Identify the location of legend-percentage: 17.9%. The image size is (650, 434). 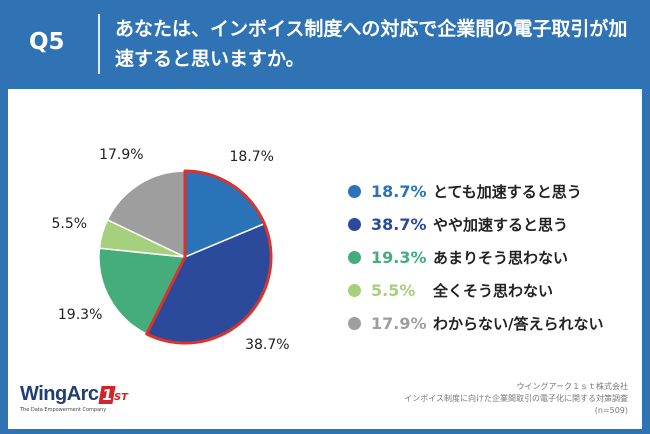
(399, 323).